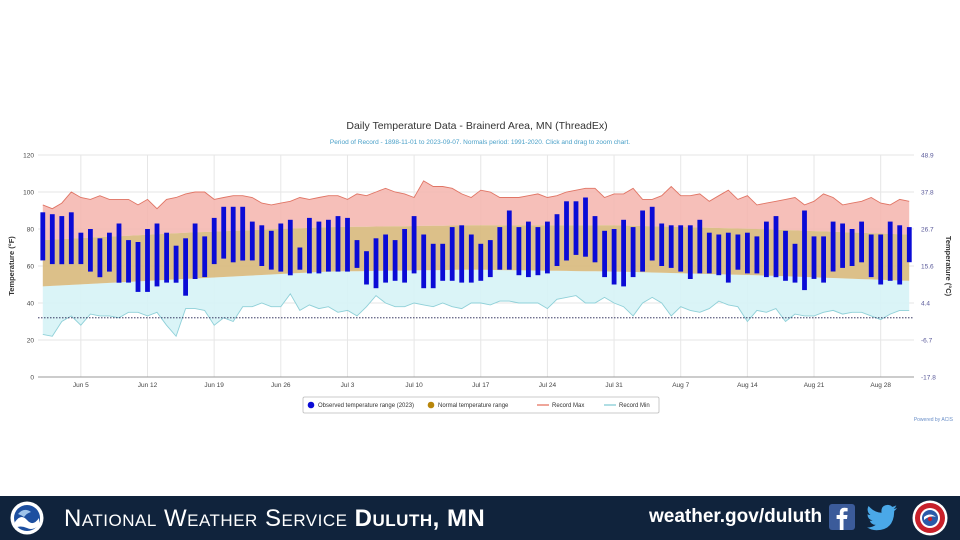 This screenshot has width=960, height=540. Describe the element at coordinates (927, 230) in the screenshot. I see `y-tick-label-right: 26.7` at that location.